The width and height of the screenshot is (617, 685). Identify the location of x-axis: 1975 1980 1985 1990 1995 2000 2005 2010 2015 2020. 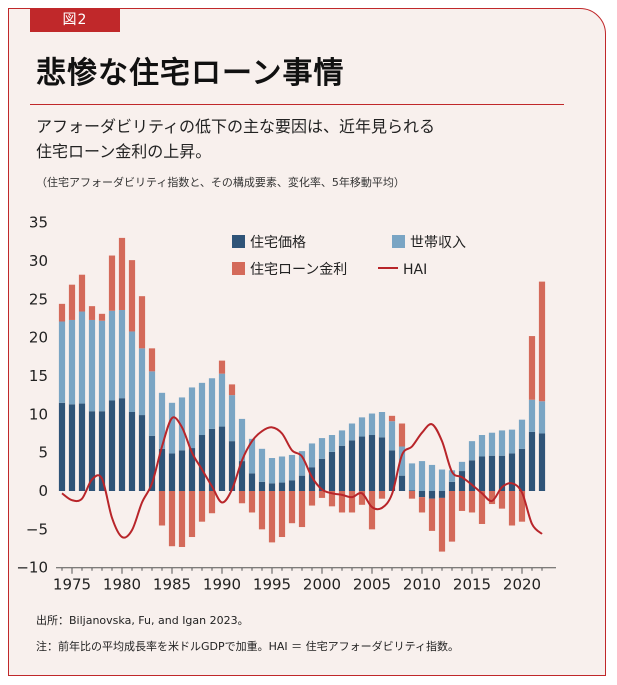
(304, 580).